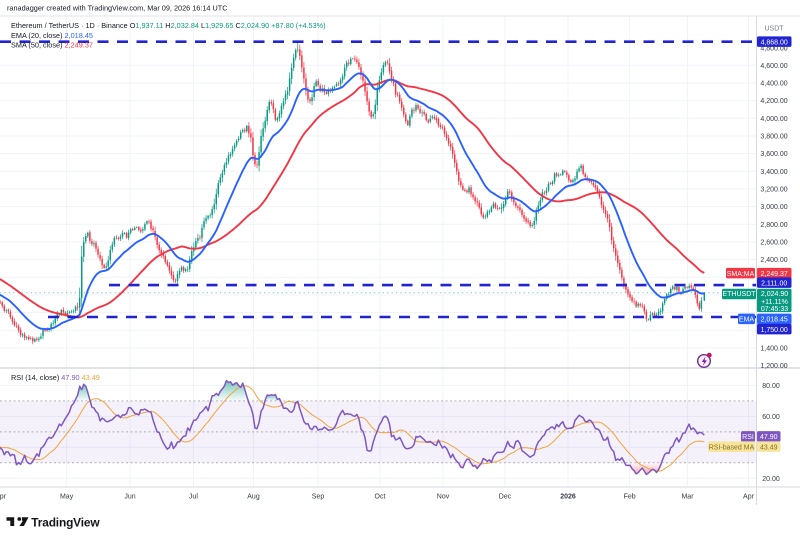 This screenshot has height=539, width=800. I want to click on svg-text: 07:45:33, so click(774, 309).